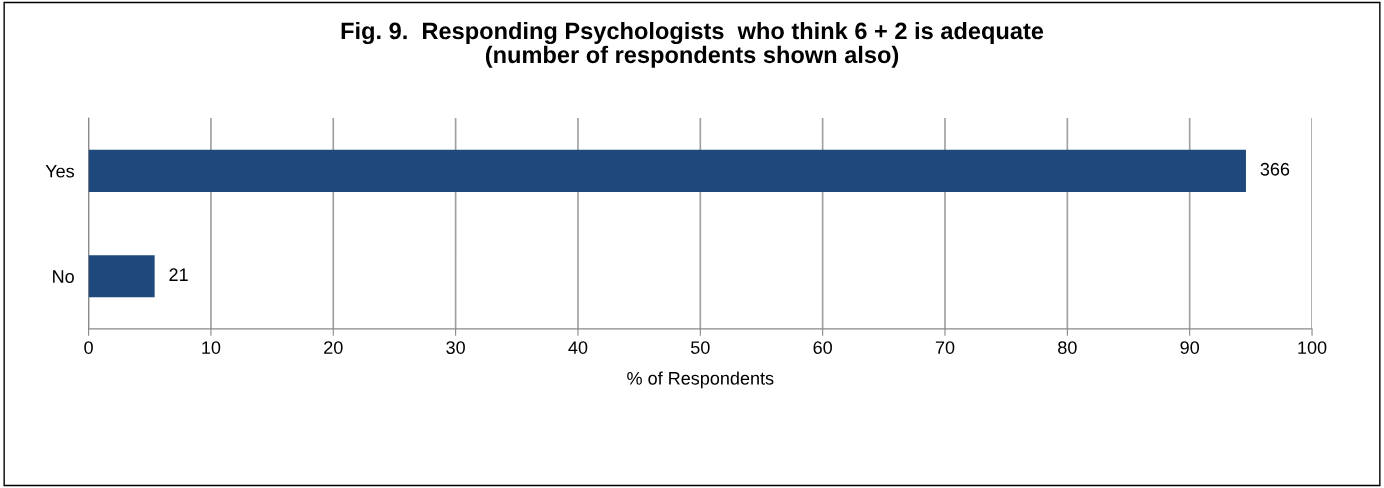 This screenshot has height=488, width=1384. Describe the element at coordinates (822, 347) in the screenshot. I see `x-tick-label: 60` at that location.